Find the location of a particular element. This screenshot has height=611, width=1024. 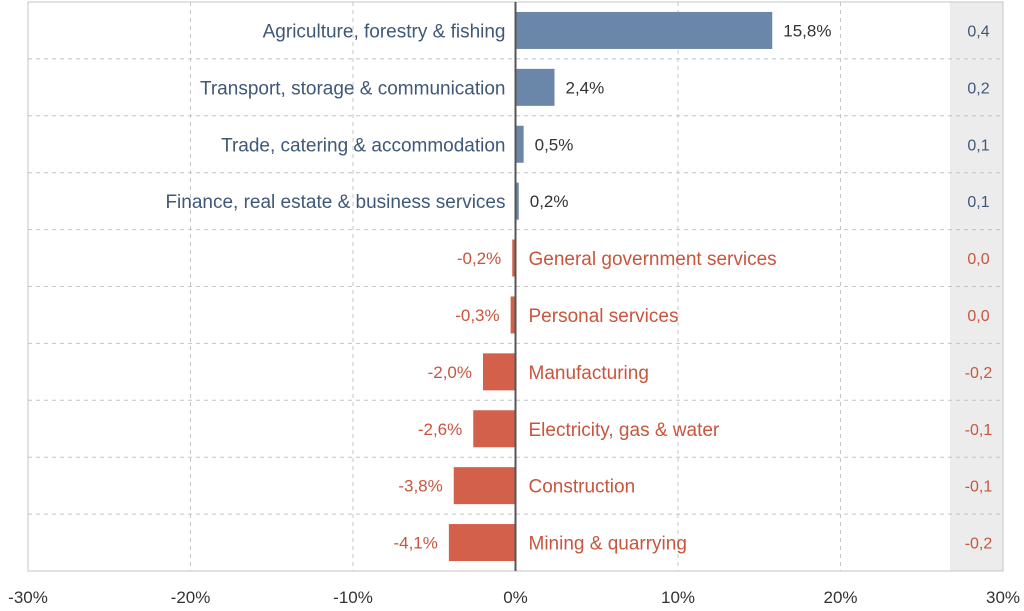

category-label: Trade, catering & accommodation is located at coordinates (363, 145).